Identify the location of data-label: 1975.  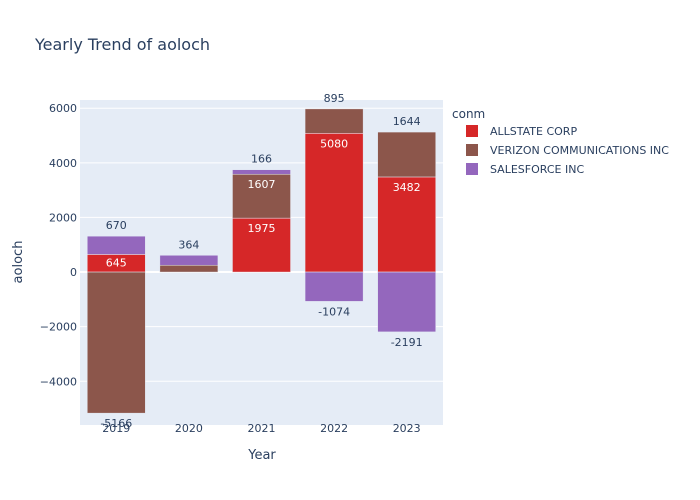
(262, 228).